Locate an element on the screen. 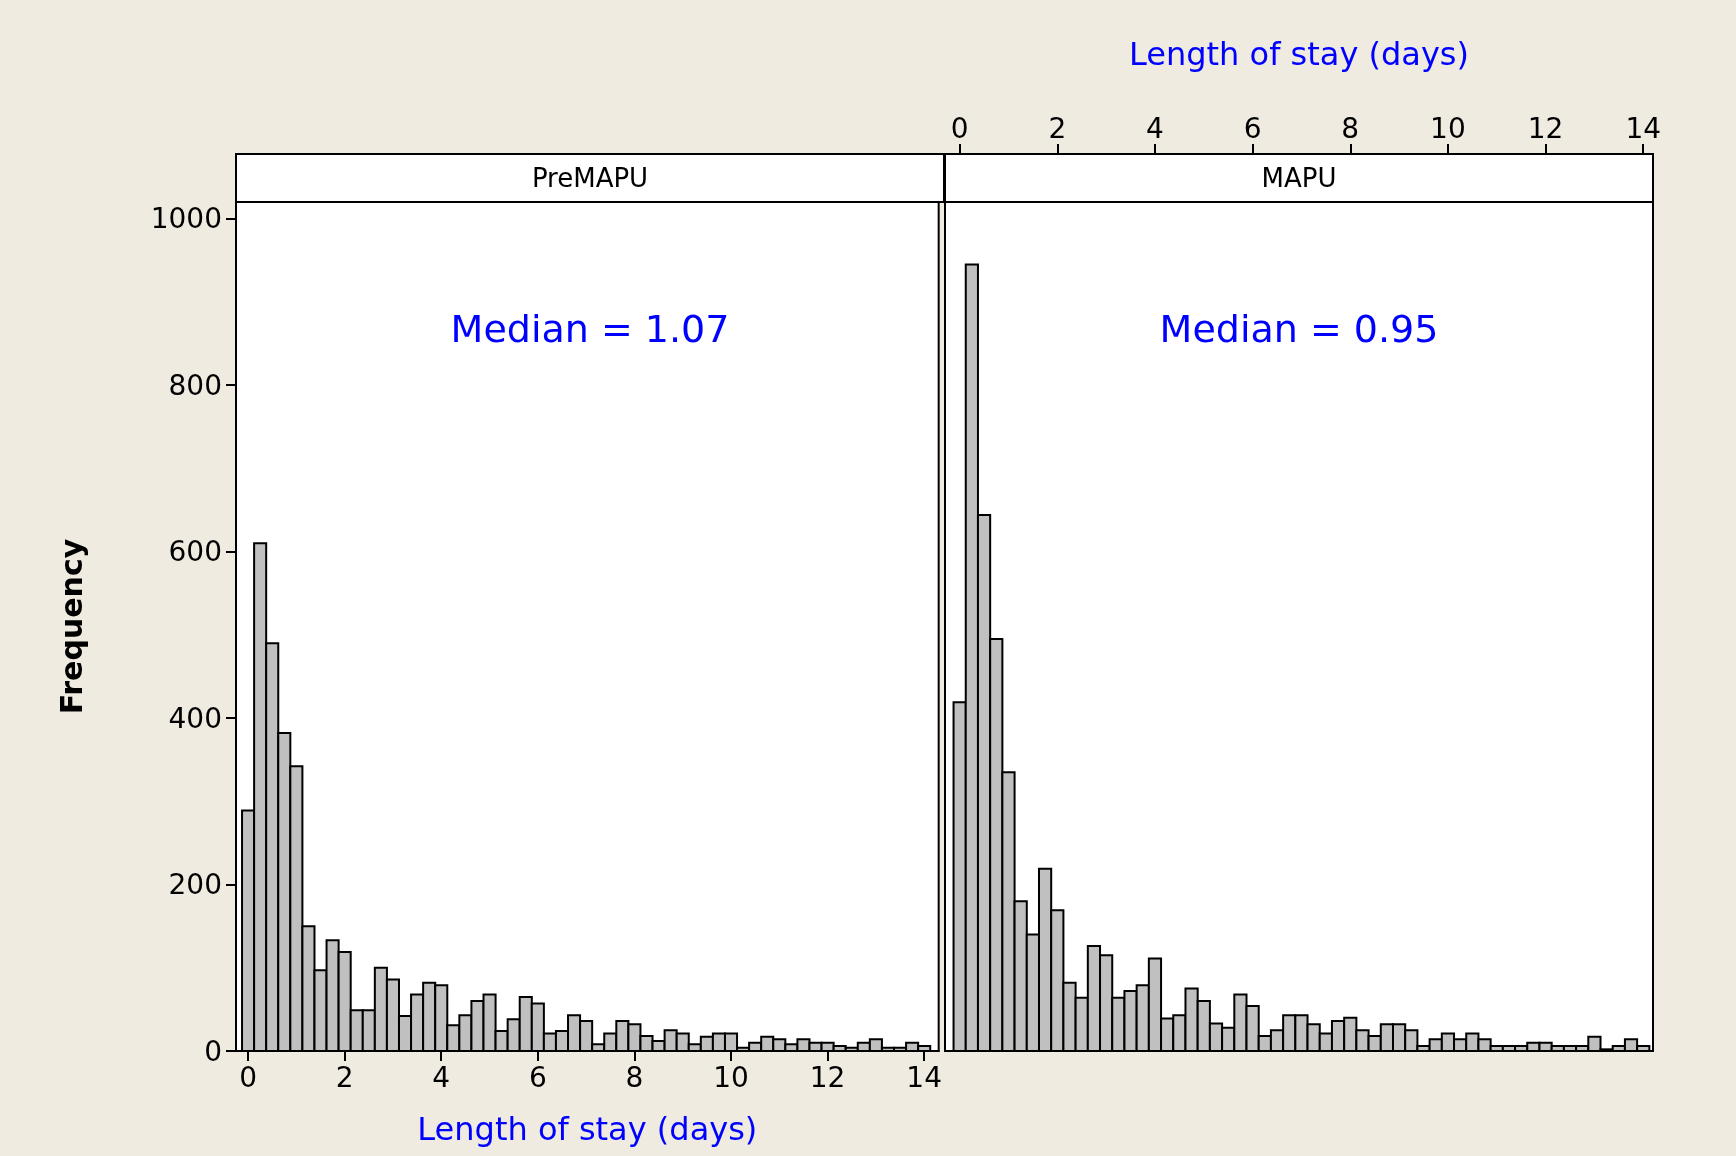 The width and height of the screenshot is (1736, 1156). y-tick-label: 1000 is located at coordinates (186, 219).